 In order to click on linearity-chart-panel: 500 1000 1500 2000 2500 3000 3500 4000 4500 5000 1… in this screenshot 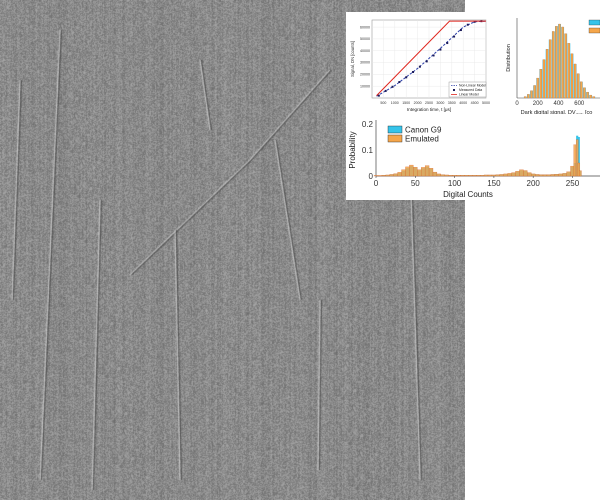, I will do `click(422, 68)`.